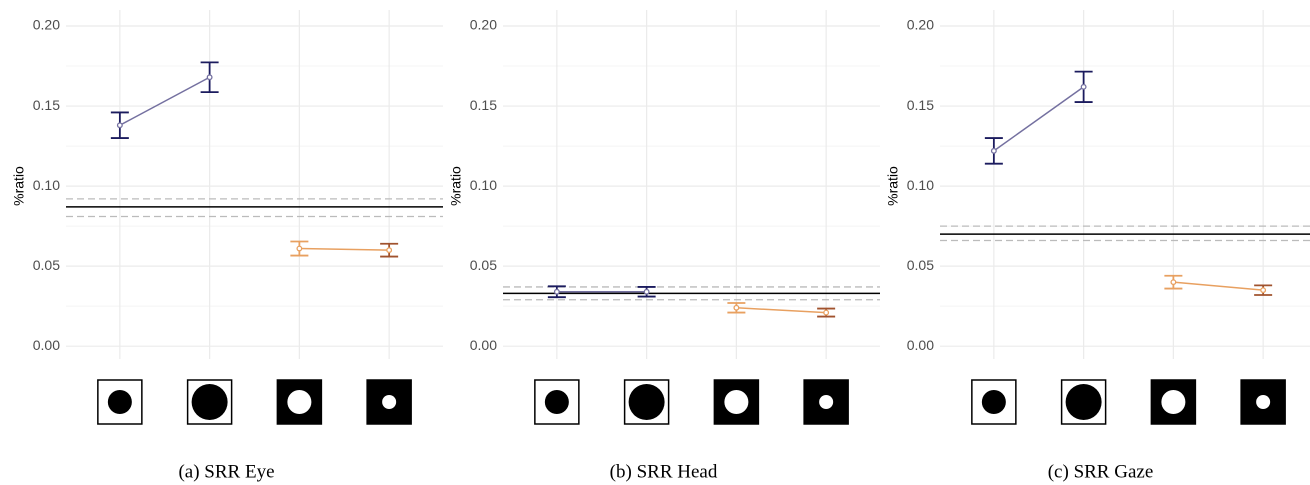 The image size is (1310, 485). Describe the element at coordinates (664, 471) in the screenshot. I see `caption: (b) SRR Head` at that location.